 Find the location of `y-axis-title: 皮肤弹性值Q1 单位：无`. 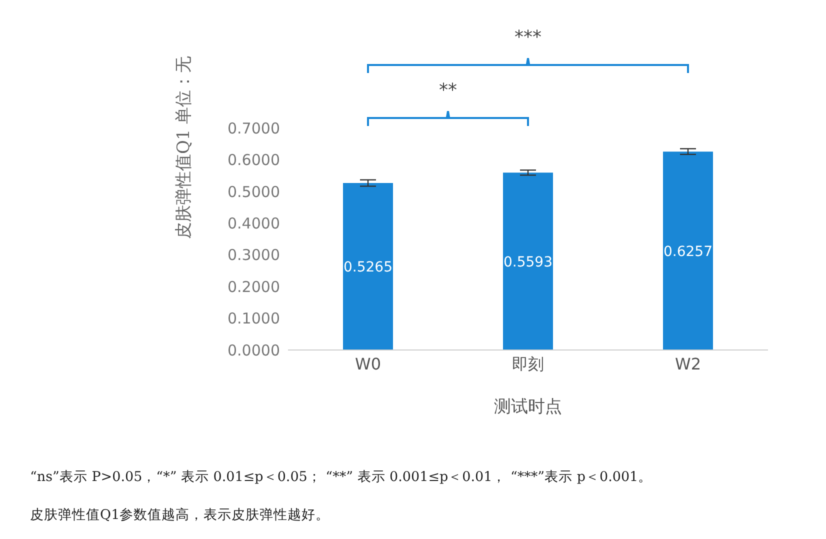

y-axis-title: 皮肤弹性值Q1 单位：无 is located at coordinates (184, 147).